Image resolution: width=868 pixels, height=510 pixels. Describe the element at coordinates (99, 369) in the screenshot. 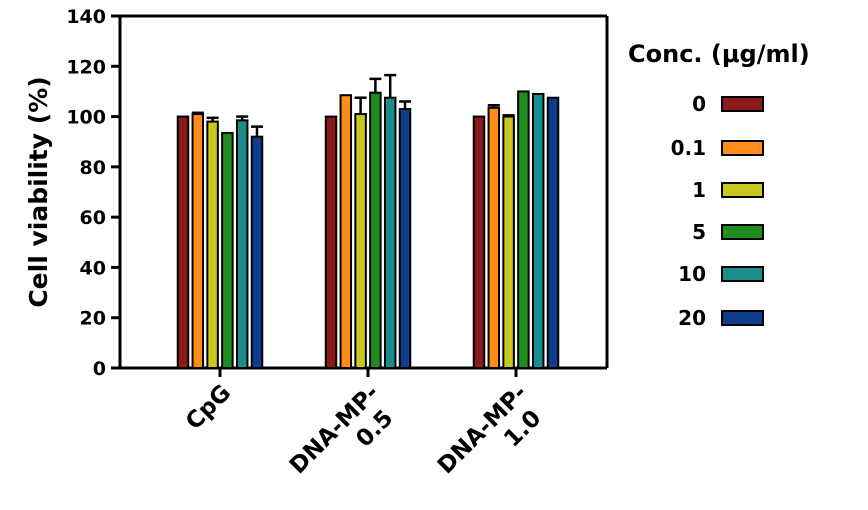

I see `y-tick-label: 0` at that location.